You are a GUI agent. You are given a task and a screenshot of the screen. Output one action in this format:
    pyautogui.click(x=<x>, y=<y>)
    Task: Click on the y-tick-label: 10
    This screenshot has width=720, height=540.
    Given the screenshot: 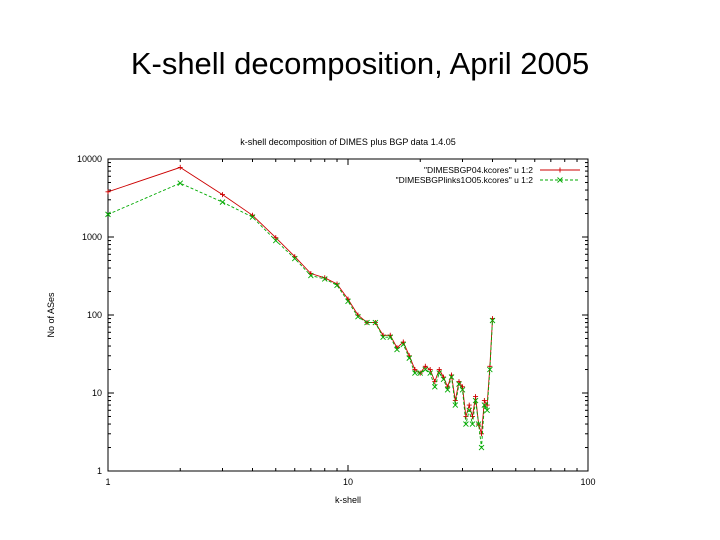 What is the action you would take?
    pyautogui.click(x=97, y=393)
    